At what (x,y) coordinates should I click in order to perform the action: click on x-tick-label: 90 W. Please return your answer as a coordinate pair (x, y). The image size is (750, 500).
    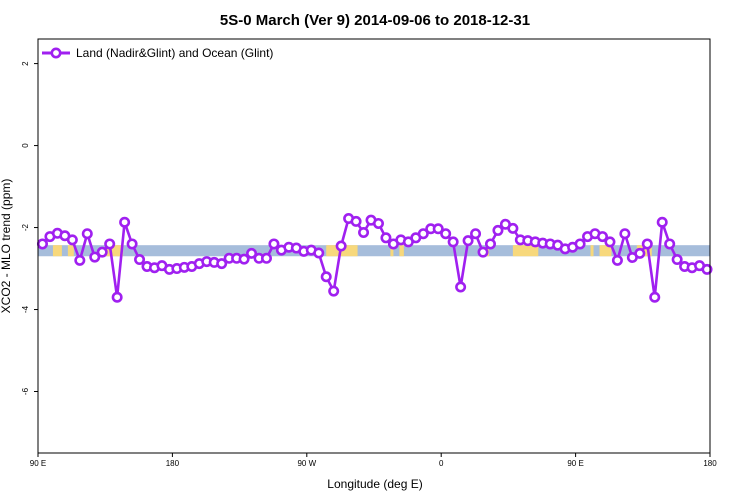
    Looking at the image, I should click on (306, 463).